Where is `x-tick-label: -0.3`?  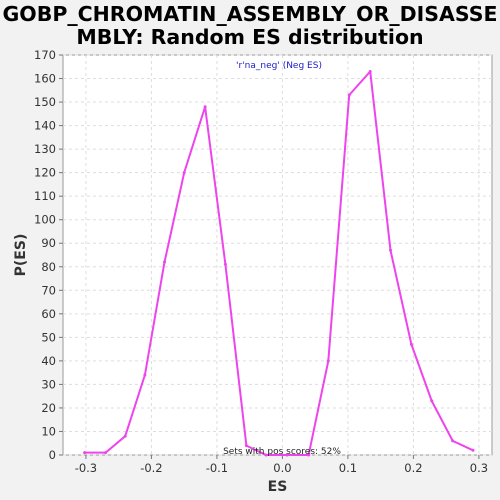
x-tick-label: -0.3 is located at coordinates (86, 468).